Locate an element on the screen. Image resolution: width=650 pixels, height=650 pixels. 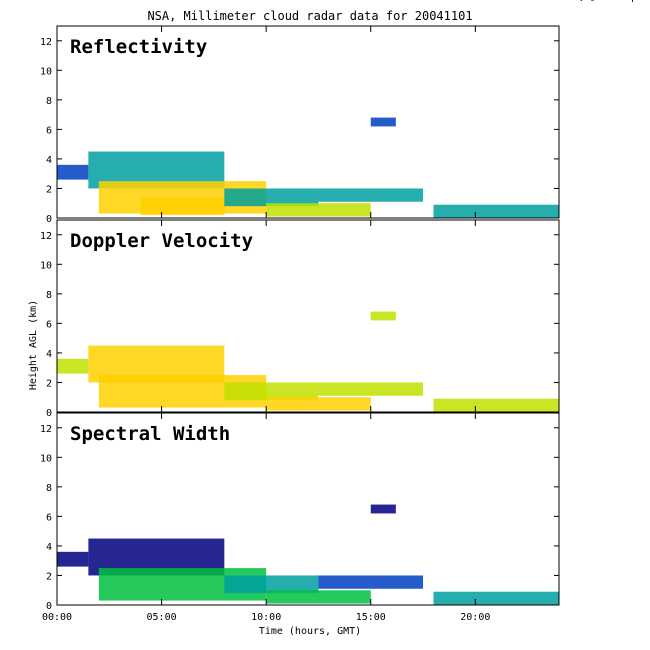
panel-title: Doppler Velocity is located at coordinates (161, 241).